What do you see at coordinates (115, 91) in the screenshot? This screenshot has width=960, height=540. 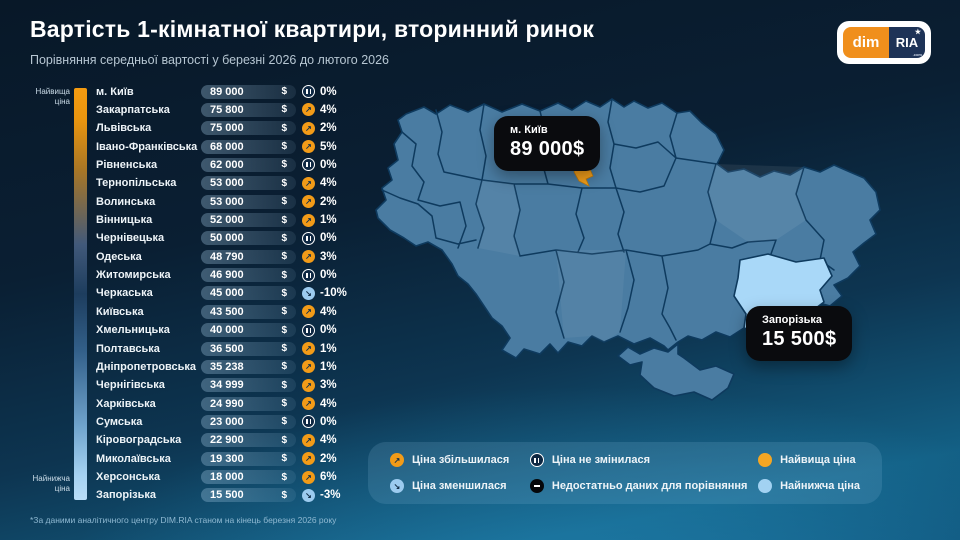 I see `region-name: м. Київ` at bounding box center [115, 91].